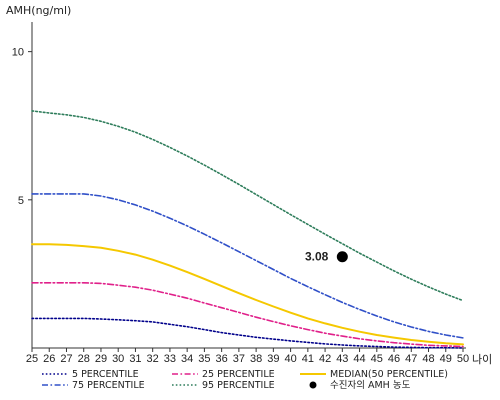 The image size is (500, 400). Describe the element at coordinates (238, 385) in the screenshot. I see `legend-label: 95 PERCENTILE` at that location.